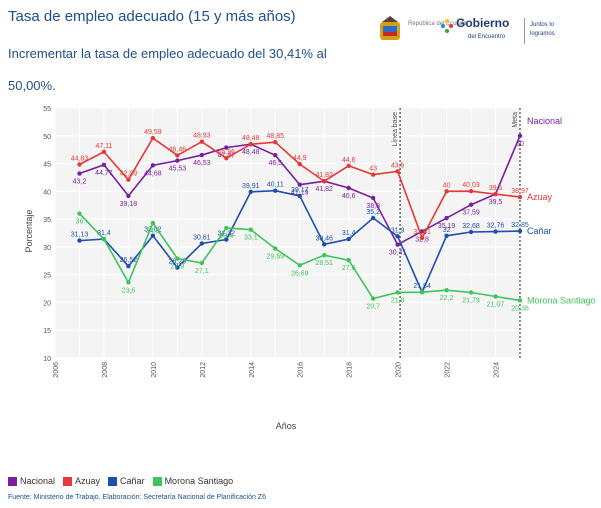 The height and width of the screenshot is (508, 601). What do you see at coordinates (47, 192) in the screenshot?
I see `y-tick-label: 40` at bounding box center [47, 192].